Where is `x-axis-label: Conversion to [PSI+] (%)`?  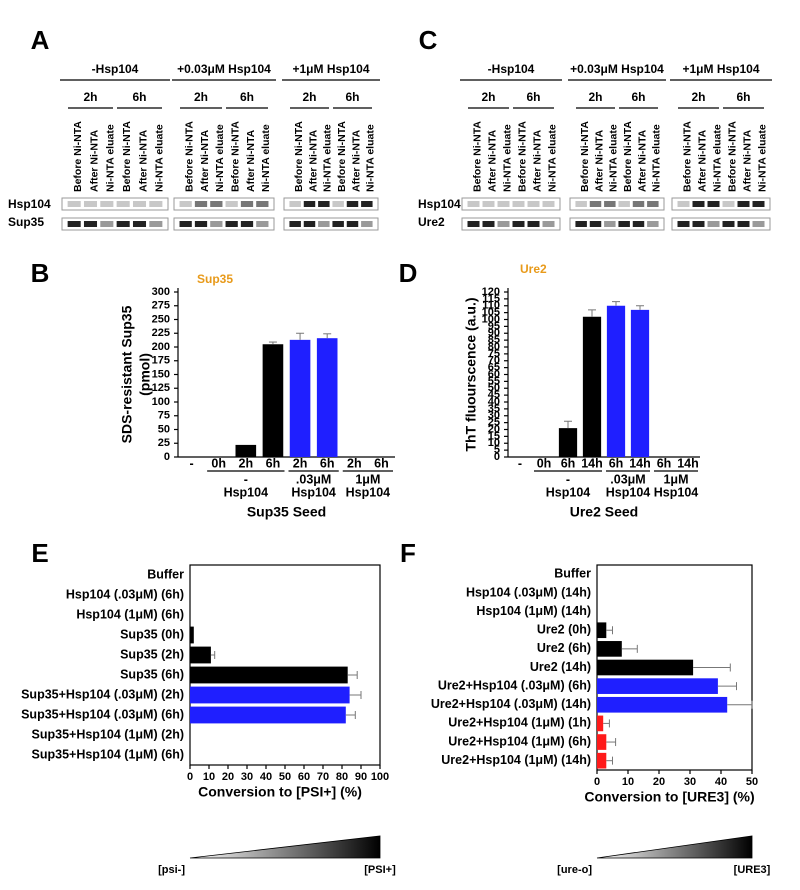
x-axis-label: Conversion to [PSI+] (%) is located at coordinates (280, 792).